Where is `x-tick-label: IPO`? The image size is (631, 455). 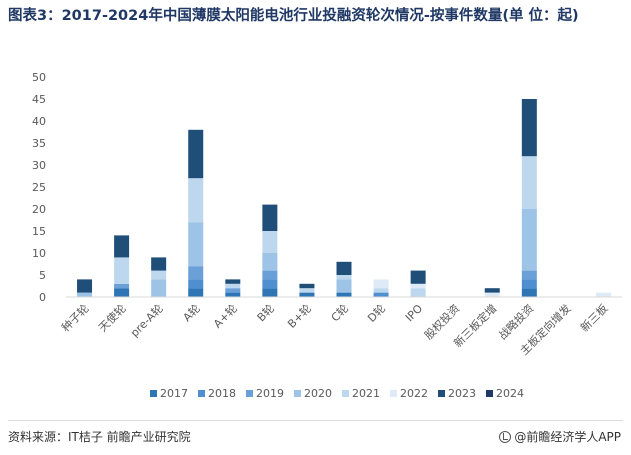 x-tick-label: IPO is located at coordinates (414, 313).